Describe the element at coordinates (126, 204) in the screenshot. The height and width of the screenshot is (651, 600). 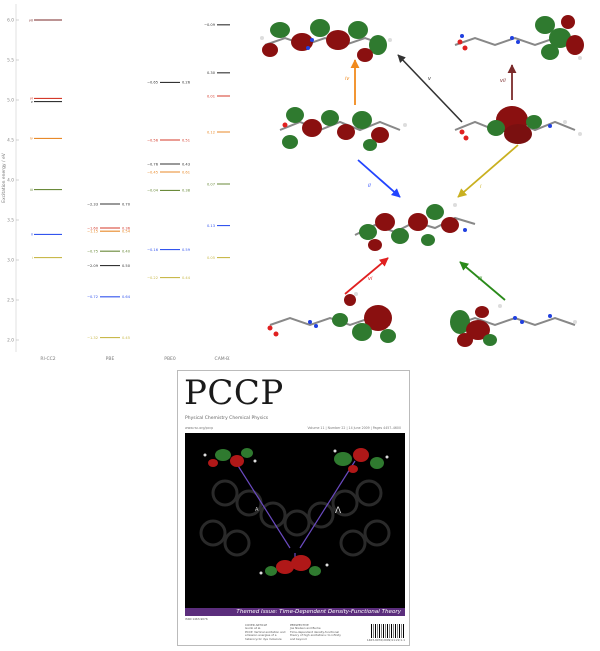
I see `level-value-right: 0.70` at that location.